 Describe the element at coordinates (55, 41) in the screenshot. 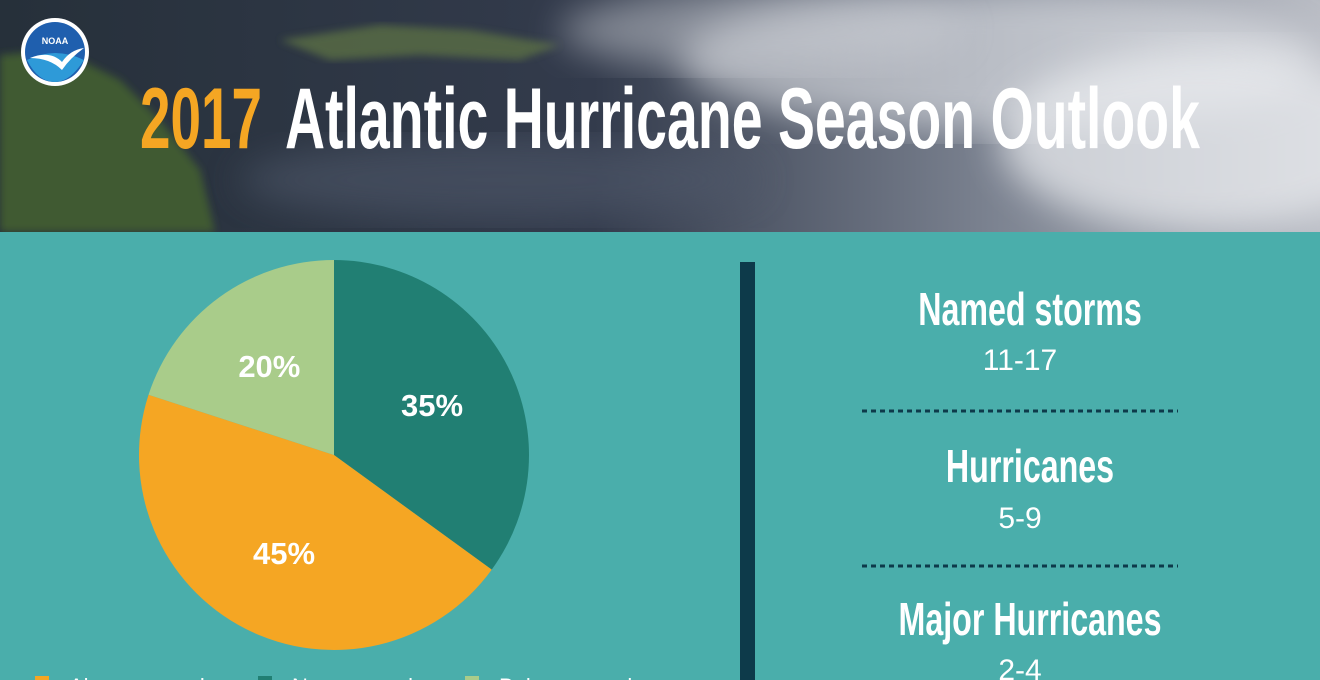

I see `logo-text: NOAA` at that location.